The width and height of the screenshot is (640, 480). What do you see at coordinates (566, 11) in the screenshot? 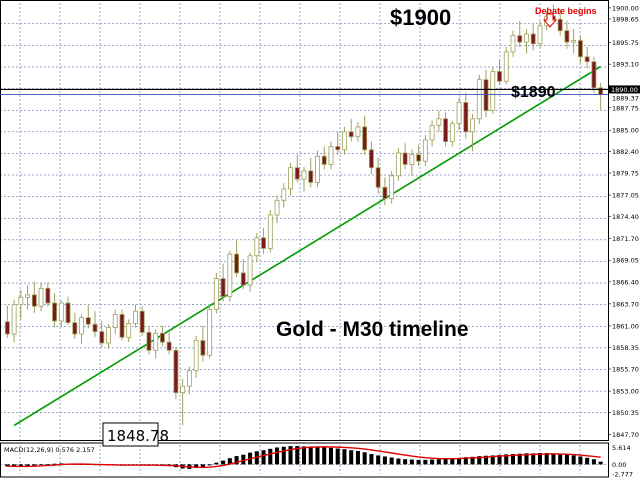
I see `debate-annotation: Debate begins` at bounding box center [566, 11].